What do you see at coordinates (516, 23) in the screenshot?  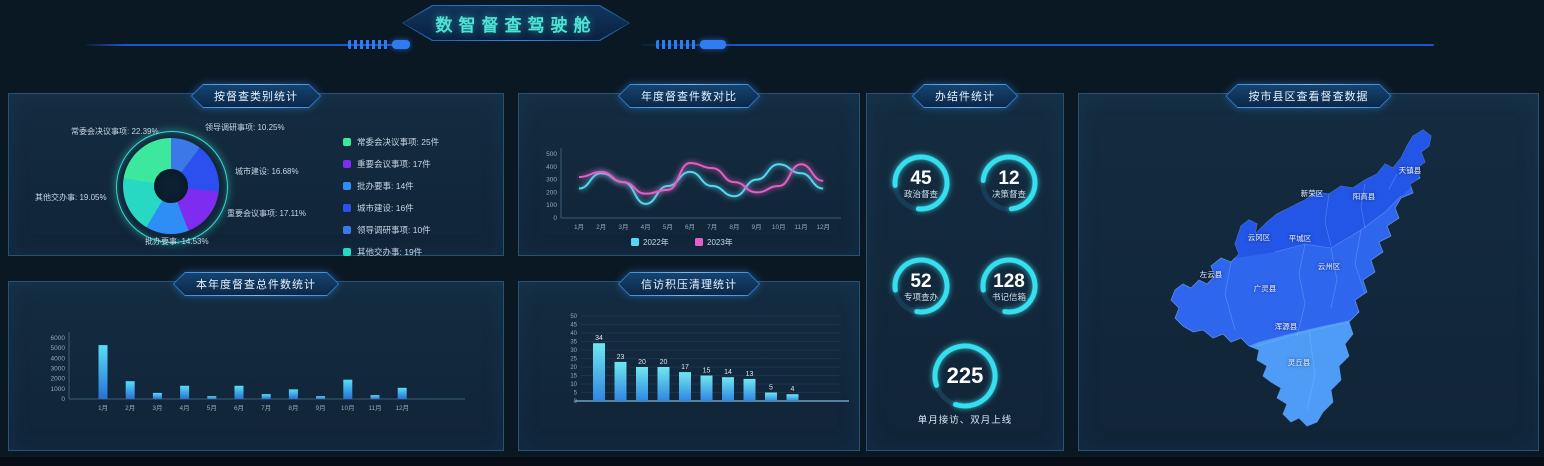 I see `title-banner: 数智督查驾驶舱` at bounding box center [516, 23].